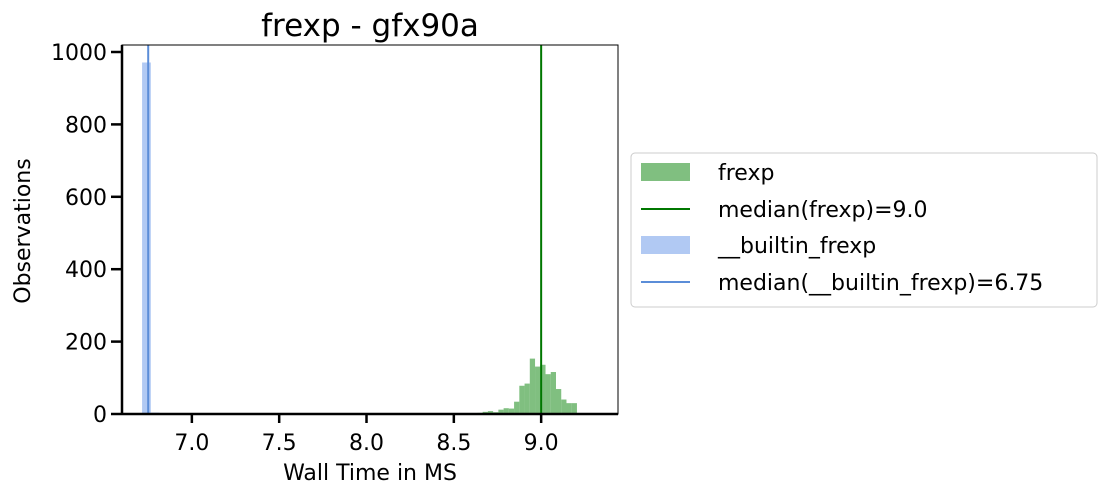 The width and height of the screenshot is (1108, 496). Describe the element at coordinates (279, 443) in the screenshot. I see `x-tick-label: 7.5` at that location.